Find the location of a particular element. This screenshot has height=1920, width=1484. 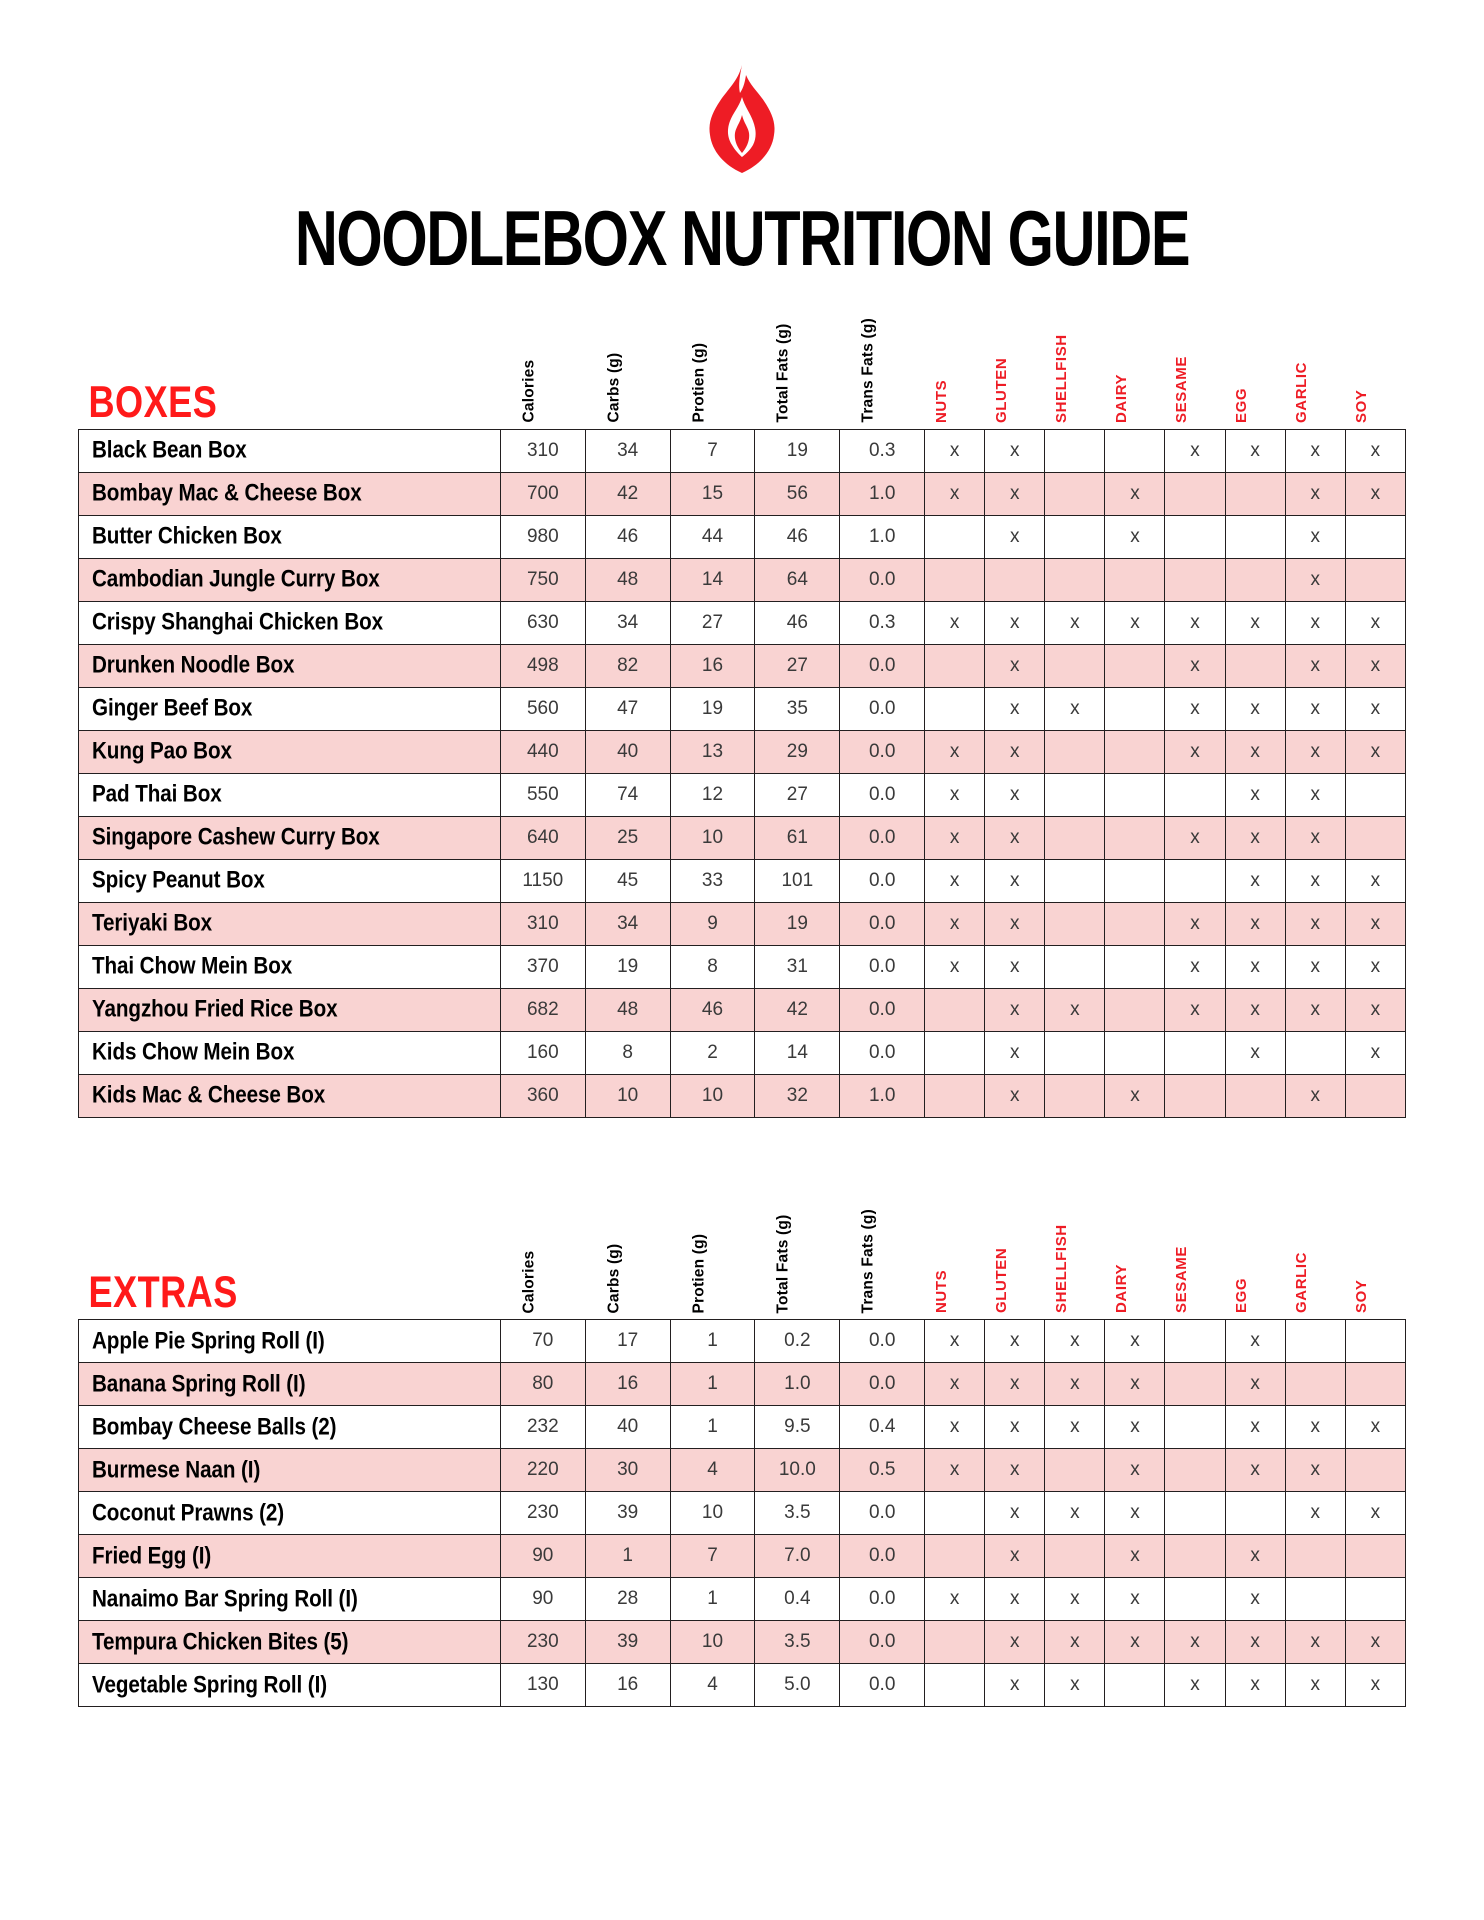

cell-carbs: 48 is located at coordinates (627, 1009).